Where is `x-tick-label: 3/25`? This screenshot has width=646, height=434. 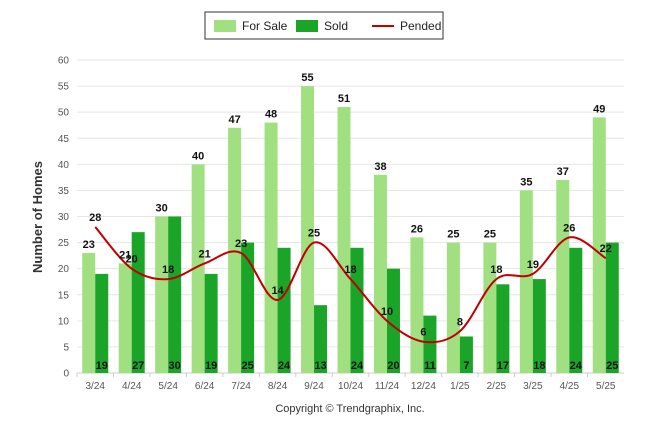 x-tick-label: 3/25 is located at coordinates (533, 386).